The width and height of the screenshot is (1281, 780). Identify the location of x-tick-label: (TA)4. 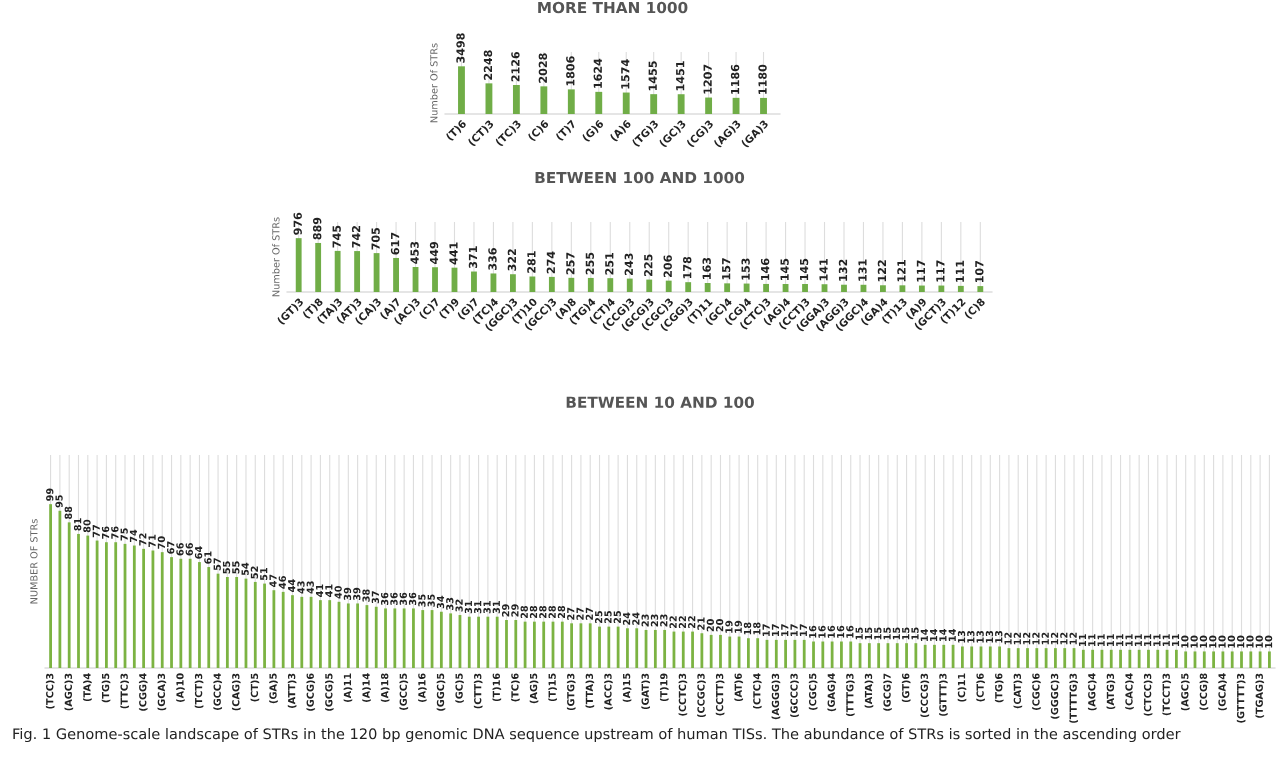
(87, 687).